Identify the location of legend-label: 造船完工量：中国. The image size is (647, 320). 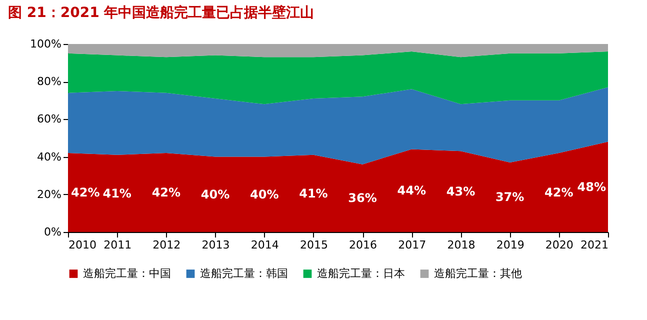
(127, 273).